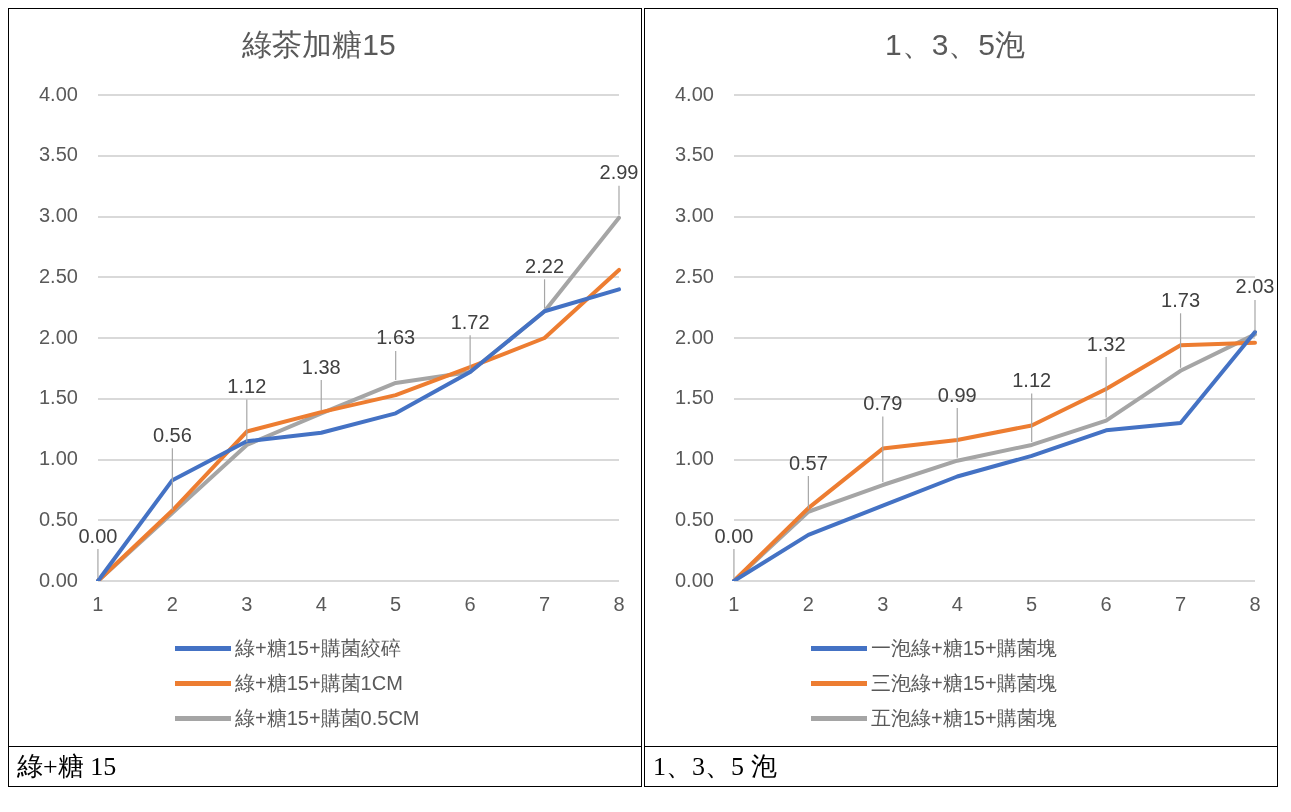 Image resolution: width=1291 pixels, height=812 pixels. What do you see at coordinates (964, 718) in the screenshot?
I see `legend-label: 五泡綠+糖15+購菌塊` at bounding box center [964, 718].